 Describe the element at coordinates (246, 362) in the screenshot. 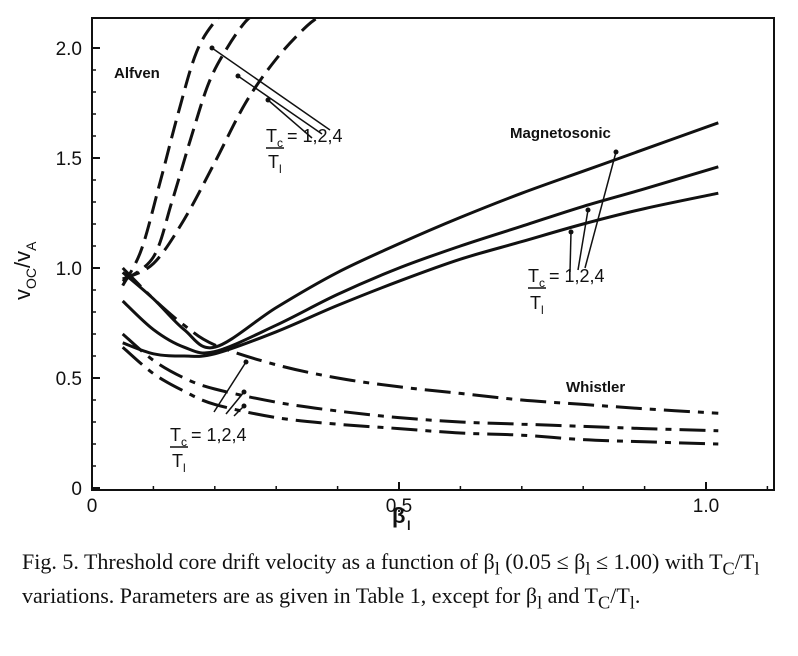

I see `whistler-leader-1-tip` at that location.